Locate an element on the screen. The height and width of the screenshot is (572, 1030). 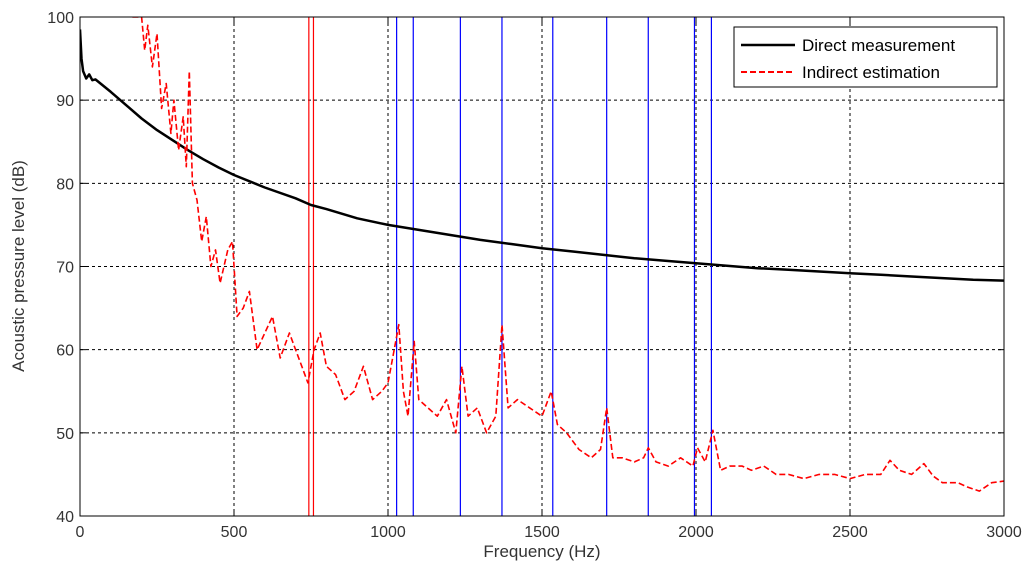
y-tick-label: 70 is located at coordinates (65, 268).